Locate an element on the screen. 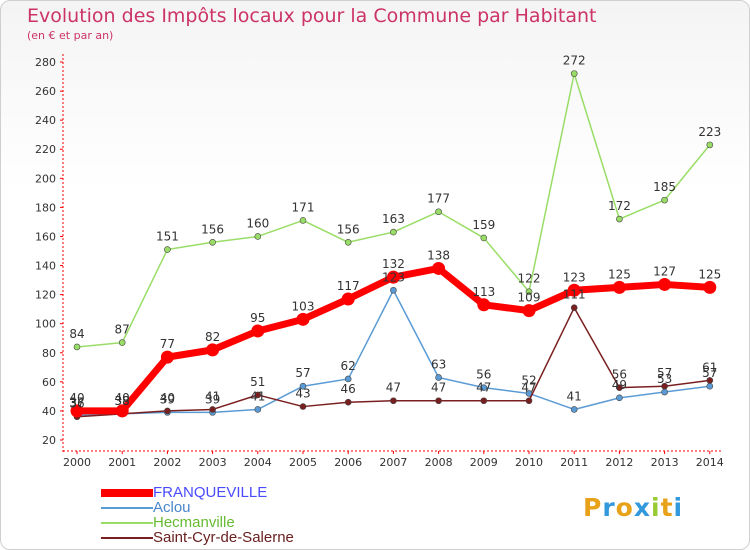  data-label-hecmanville: 185 is located at coordinates (664, 187).